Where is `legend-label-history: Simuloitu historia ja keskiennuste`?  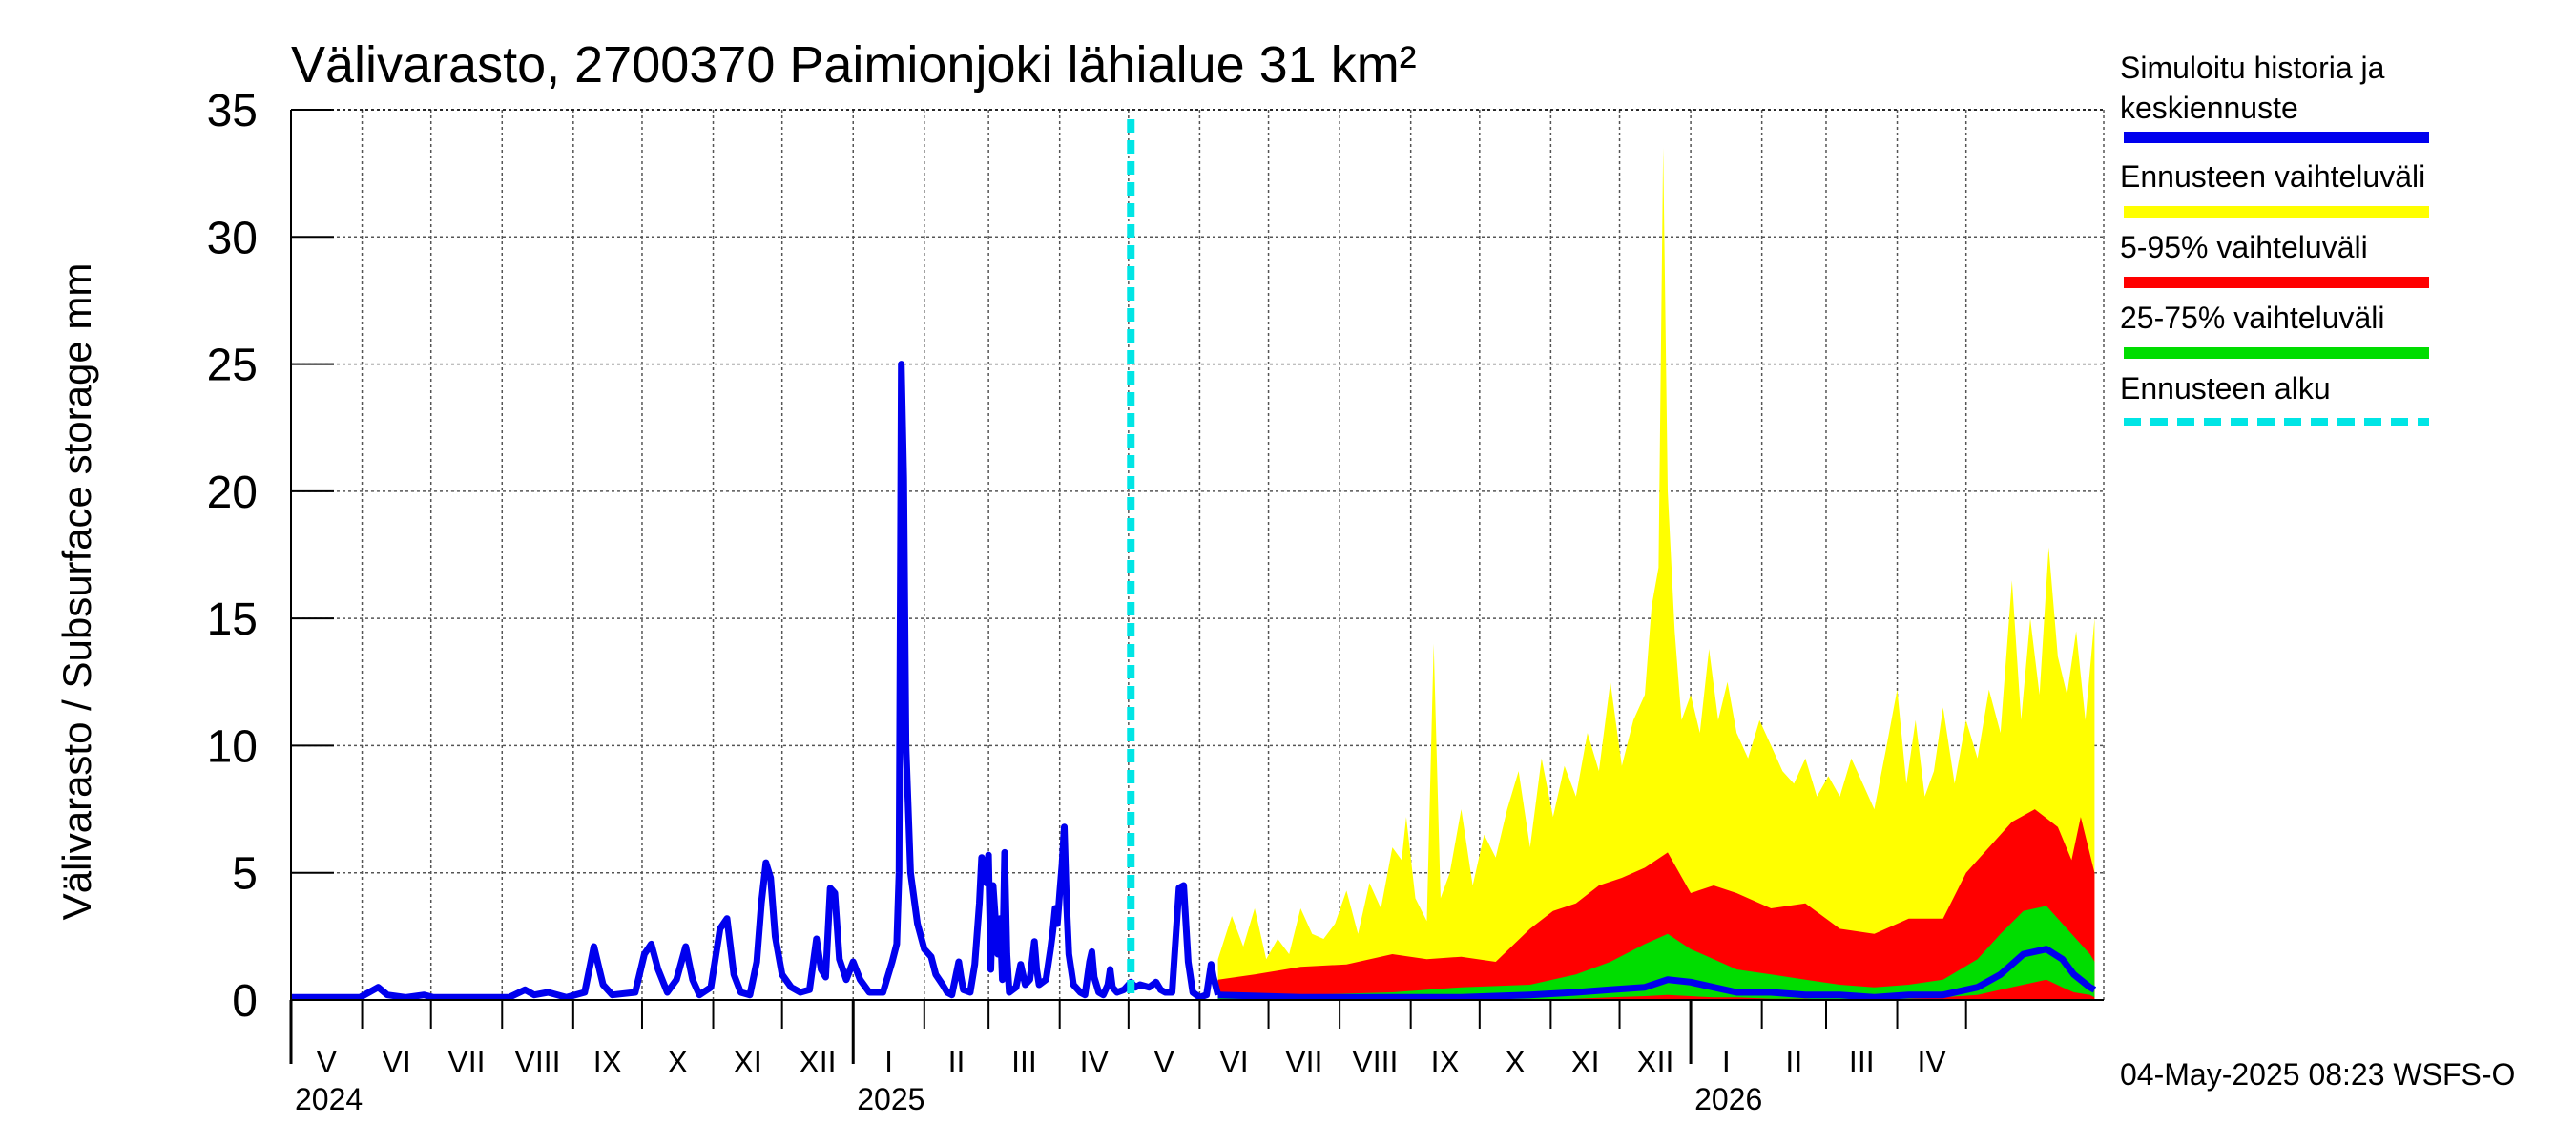
legend-label-history: Simuloitu historia ja keskiennuste is located at coordinates (2252, 88).